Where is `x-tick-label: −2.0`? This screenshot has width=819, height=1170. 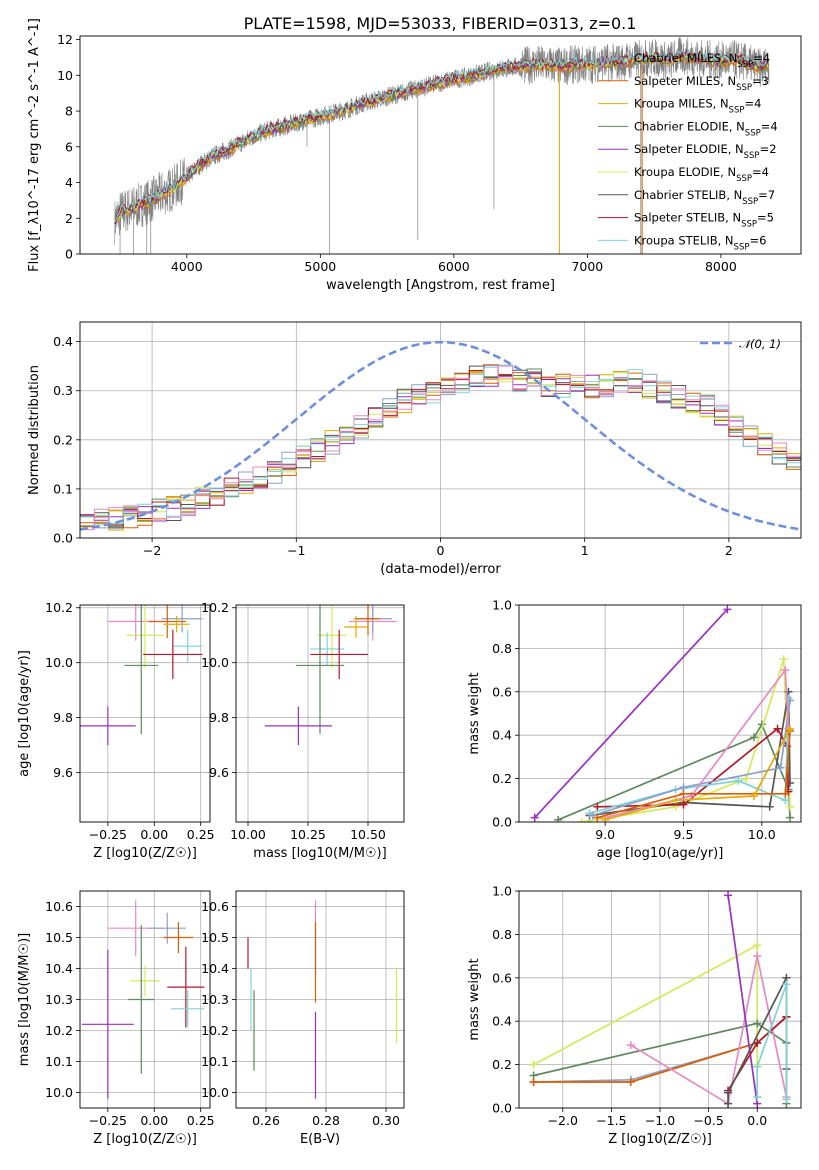
x-tick-label: −2.0 is located at coordinates (563, 1120).